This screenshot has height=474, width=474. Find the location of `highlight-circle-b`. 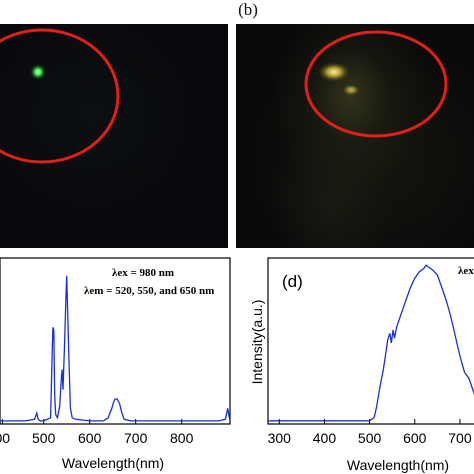

highlight-circle-b is located at coordinates (376, 84).